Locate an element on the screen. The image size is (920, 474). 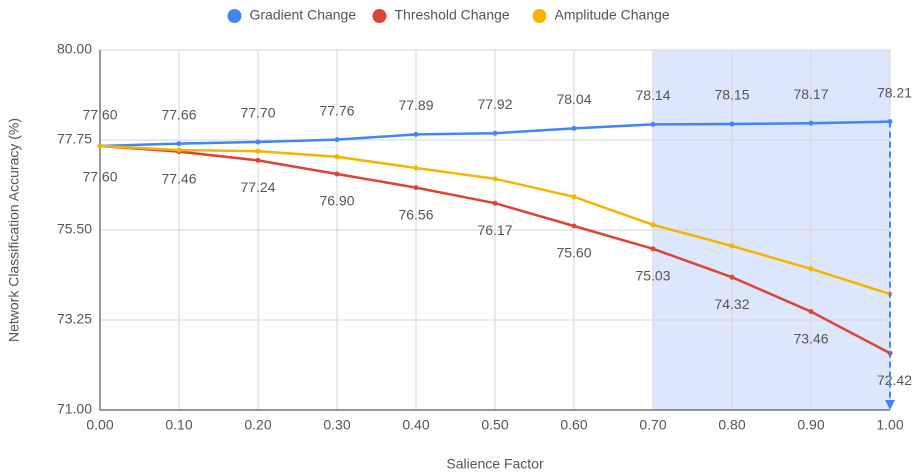
x-tick-label: 0.80 is located at coordinates (731, 425).